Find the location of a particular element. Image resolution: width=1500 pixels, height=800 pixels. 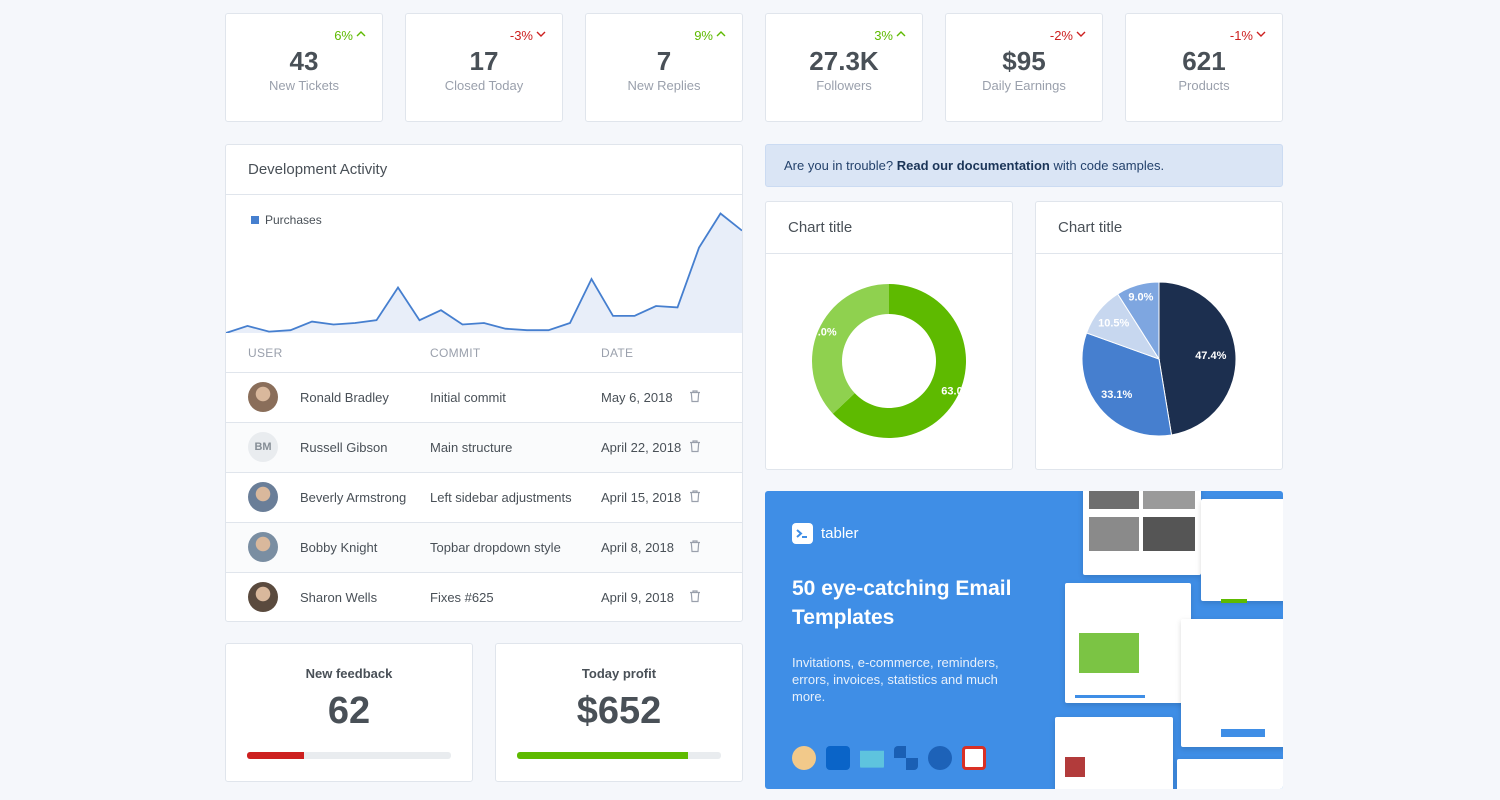

stat-label: Products is located at coordinates (1204, 85).